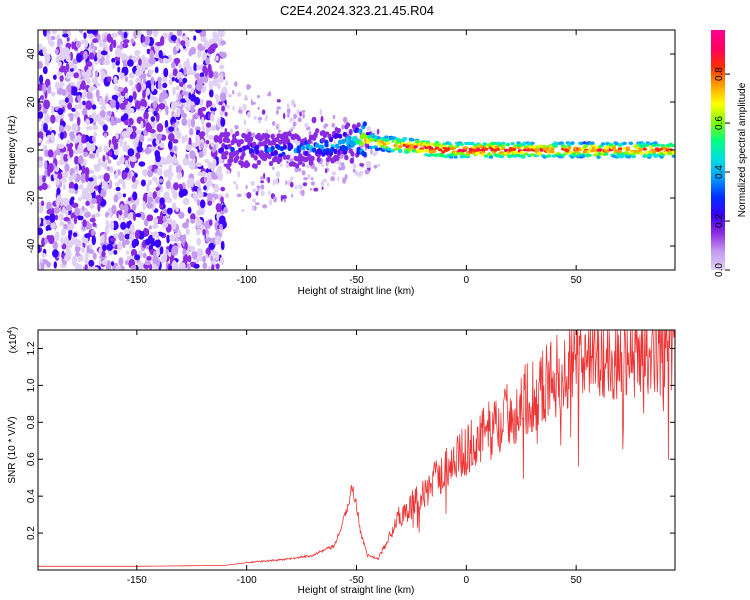  What do you see at coordinates (467, 280) in the screenshot?
I see `heatmap-x-tick-label: 0` at bounding box center [467, 280].